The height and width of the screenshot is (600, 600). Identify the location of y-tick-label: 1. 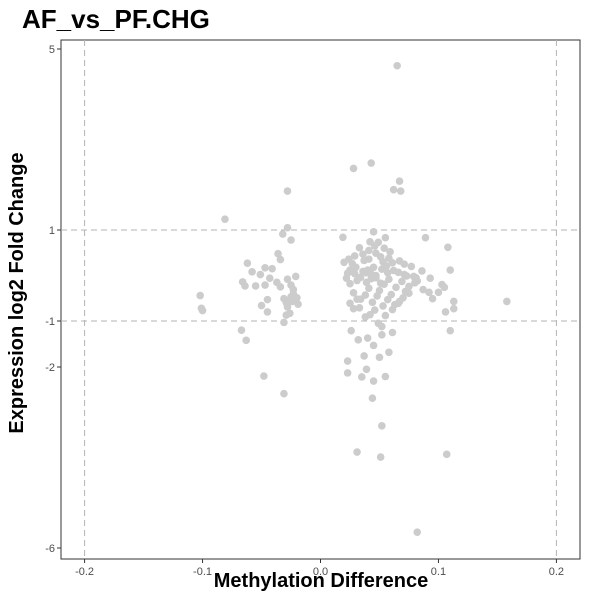
(52, 231).